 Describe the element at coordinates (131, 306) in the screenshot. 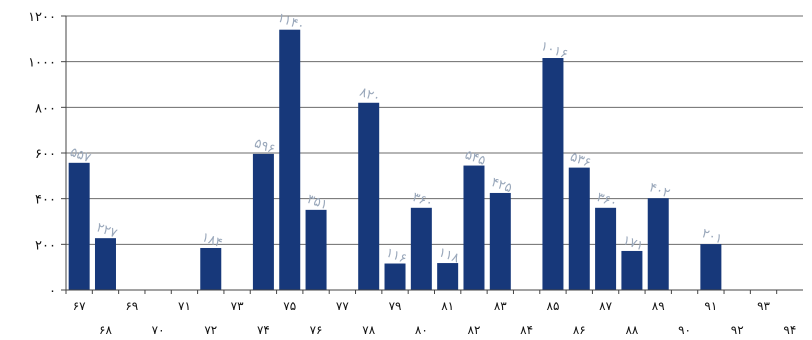

I see `x-tick-label: ۶۹` at that location.